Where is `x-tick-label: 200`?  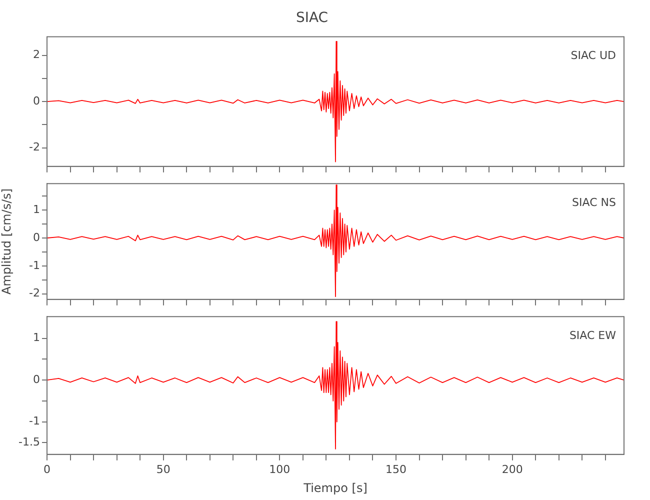 x-tick-label: 200 is located at coordinates (512, 469).